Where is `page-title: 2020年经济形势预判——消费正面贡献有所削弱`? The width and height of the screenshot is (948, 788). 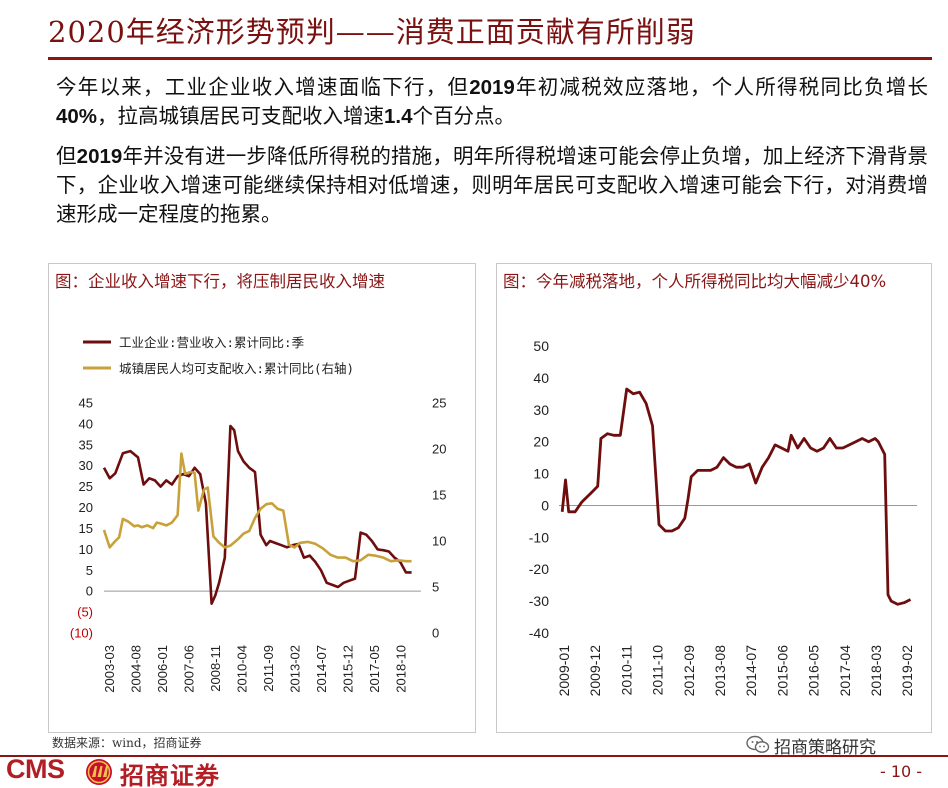 page-title: 2020年经济形势预判——消费正面贡献有所削弱 is located at coordinates (372, 32).